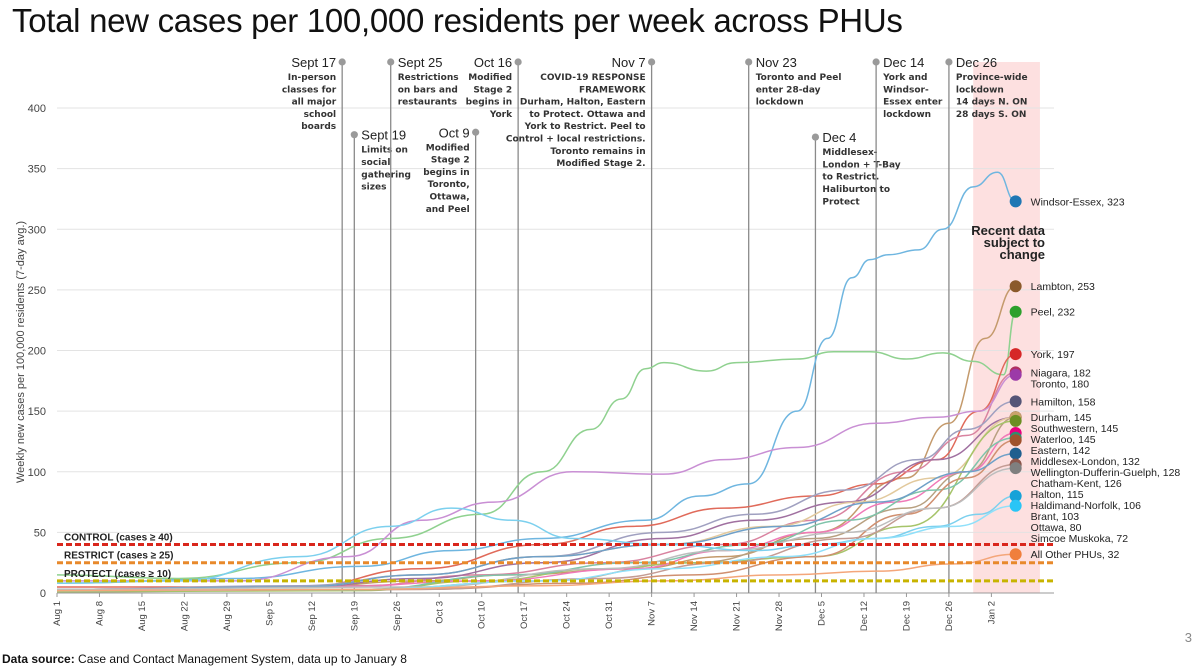  I want to click on series-line-all-other-phus, so click(536, 572).